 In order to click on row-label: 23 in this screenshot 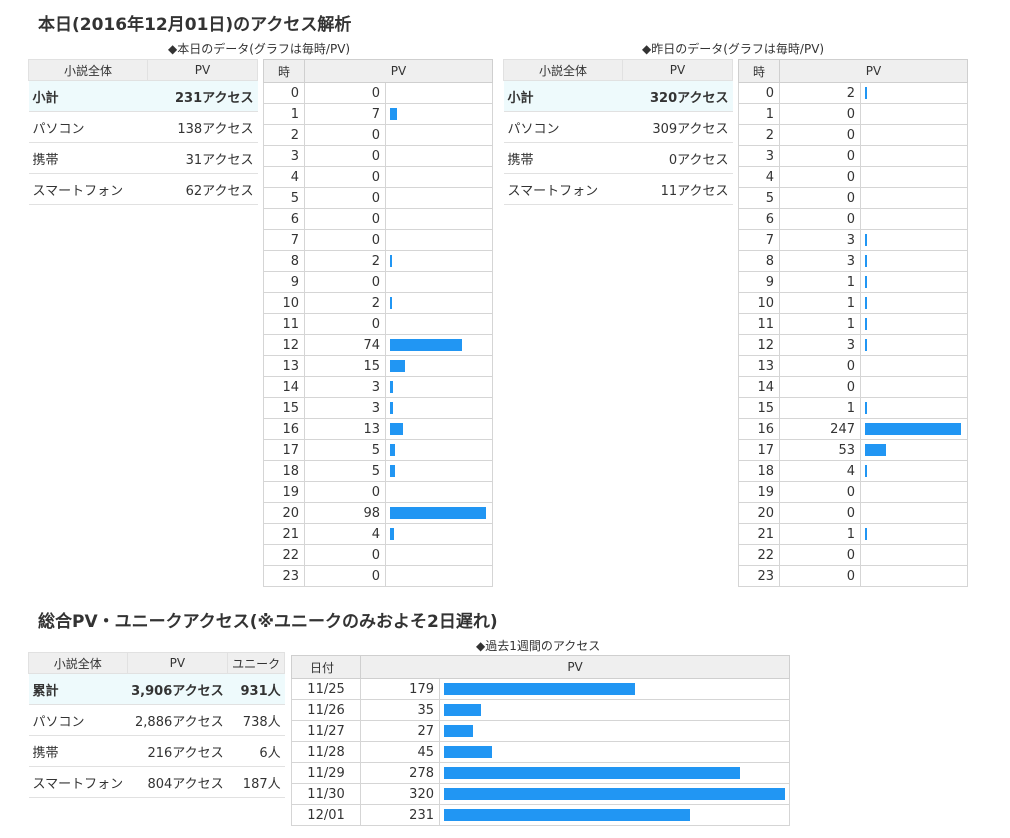, I will do `click(759, 576)`.